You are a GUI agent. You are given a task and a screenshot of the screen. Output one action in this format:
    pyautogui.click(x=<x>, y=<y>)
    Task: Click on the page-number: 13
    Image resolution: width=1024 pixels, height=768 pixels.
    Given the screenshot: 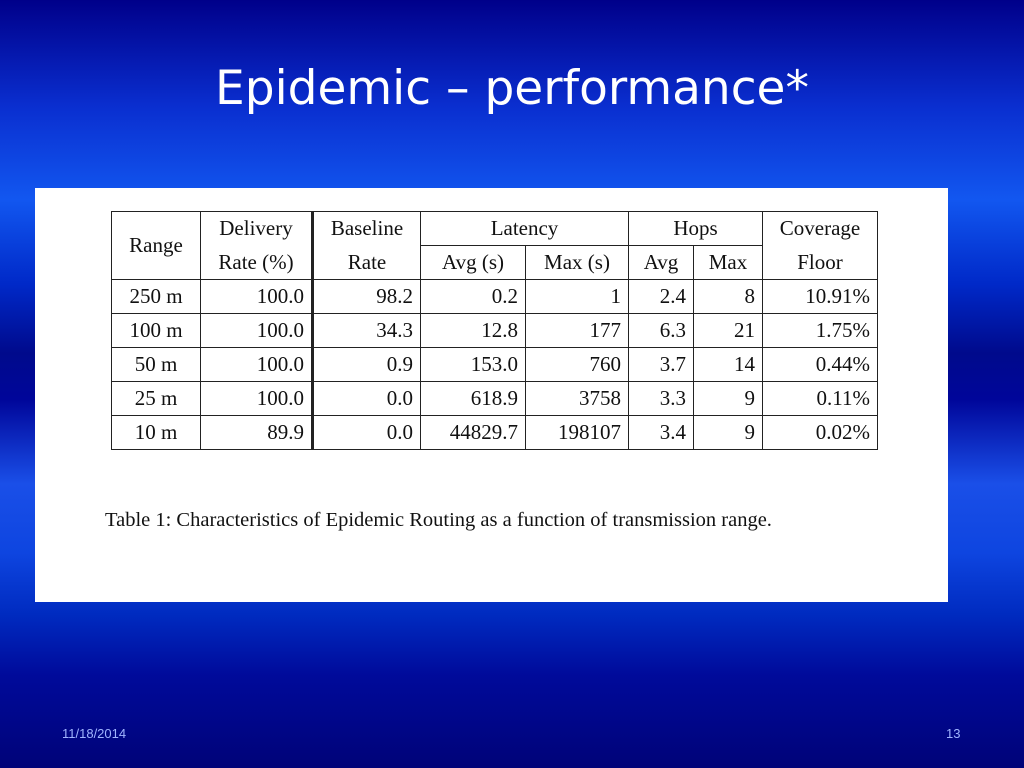 What is the action you would take?
    pyautogui.click(x=953, y=733)
    